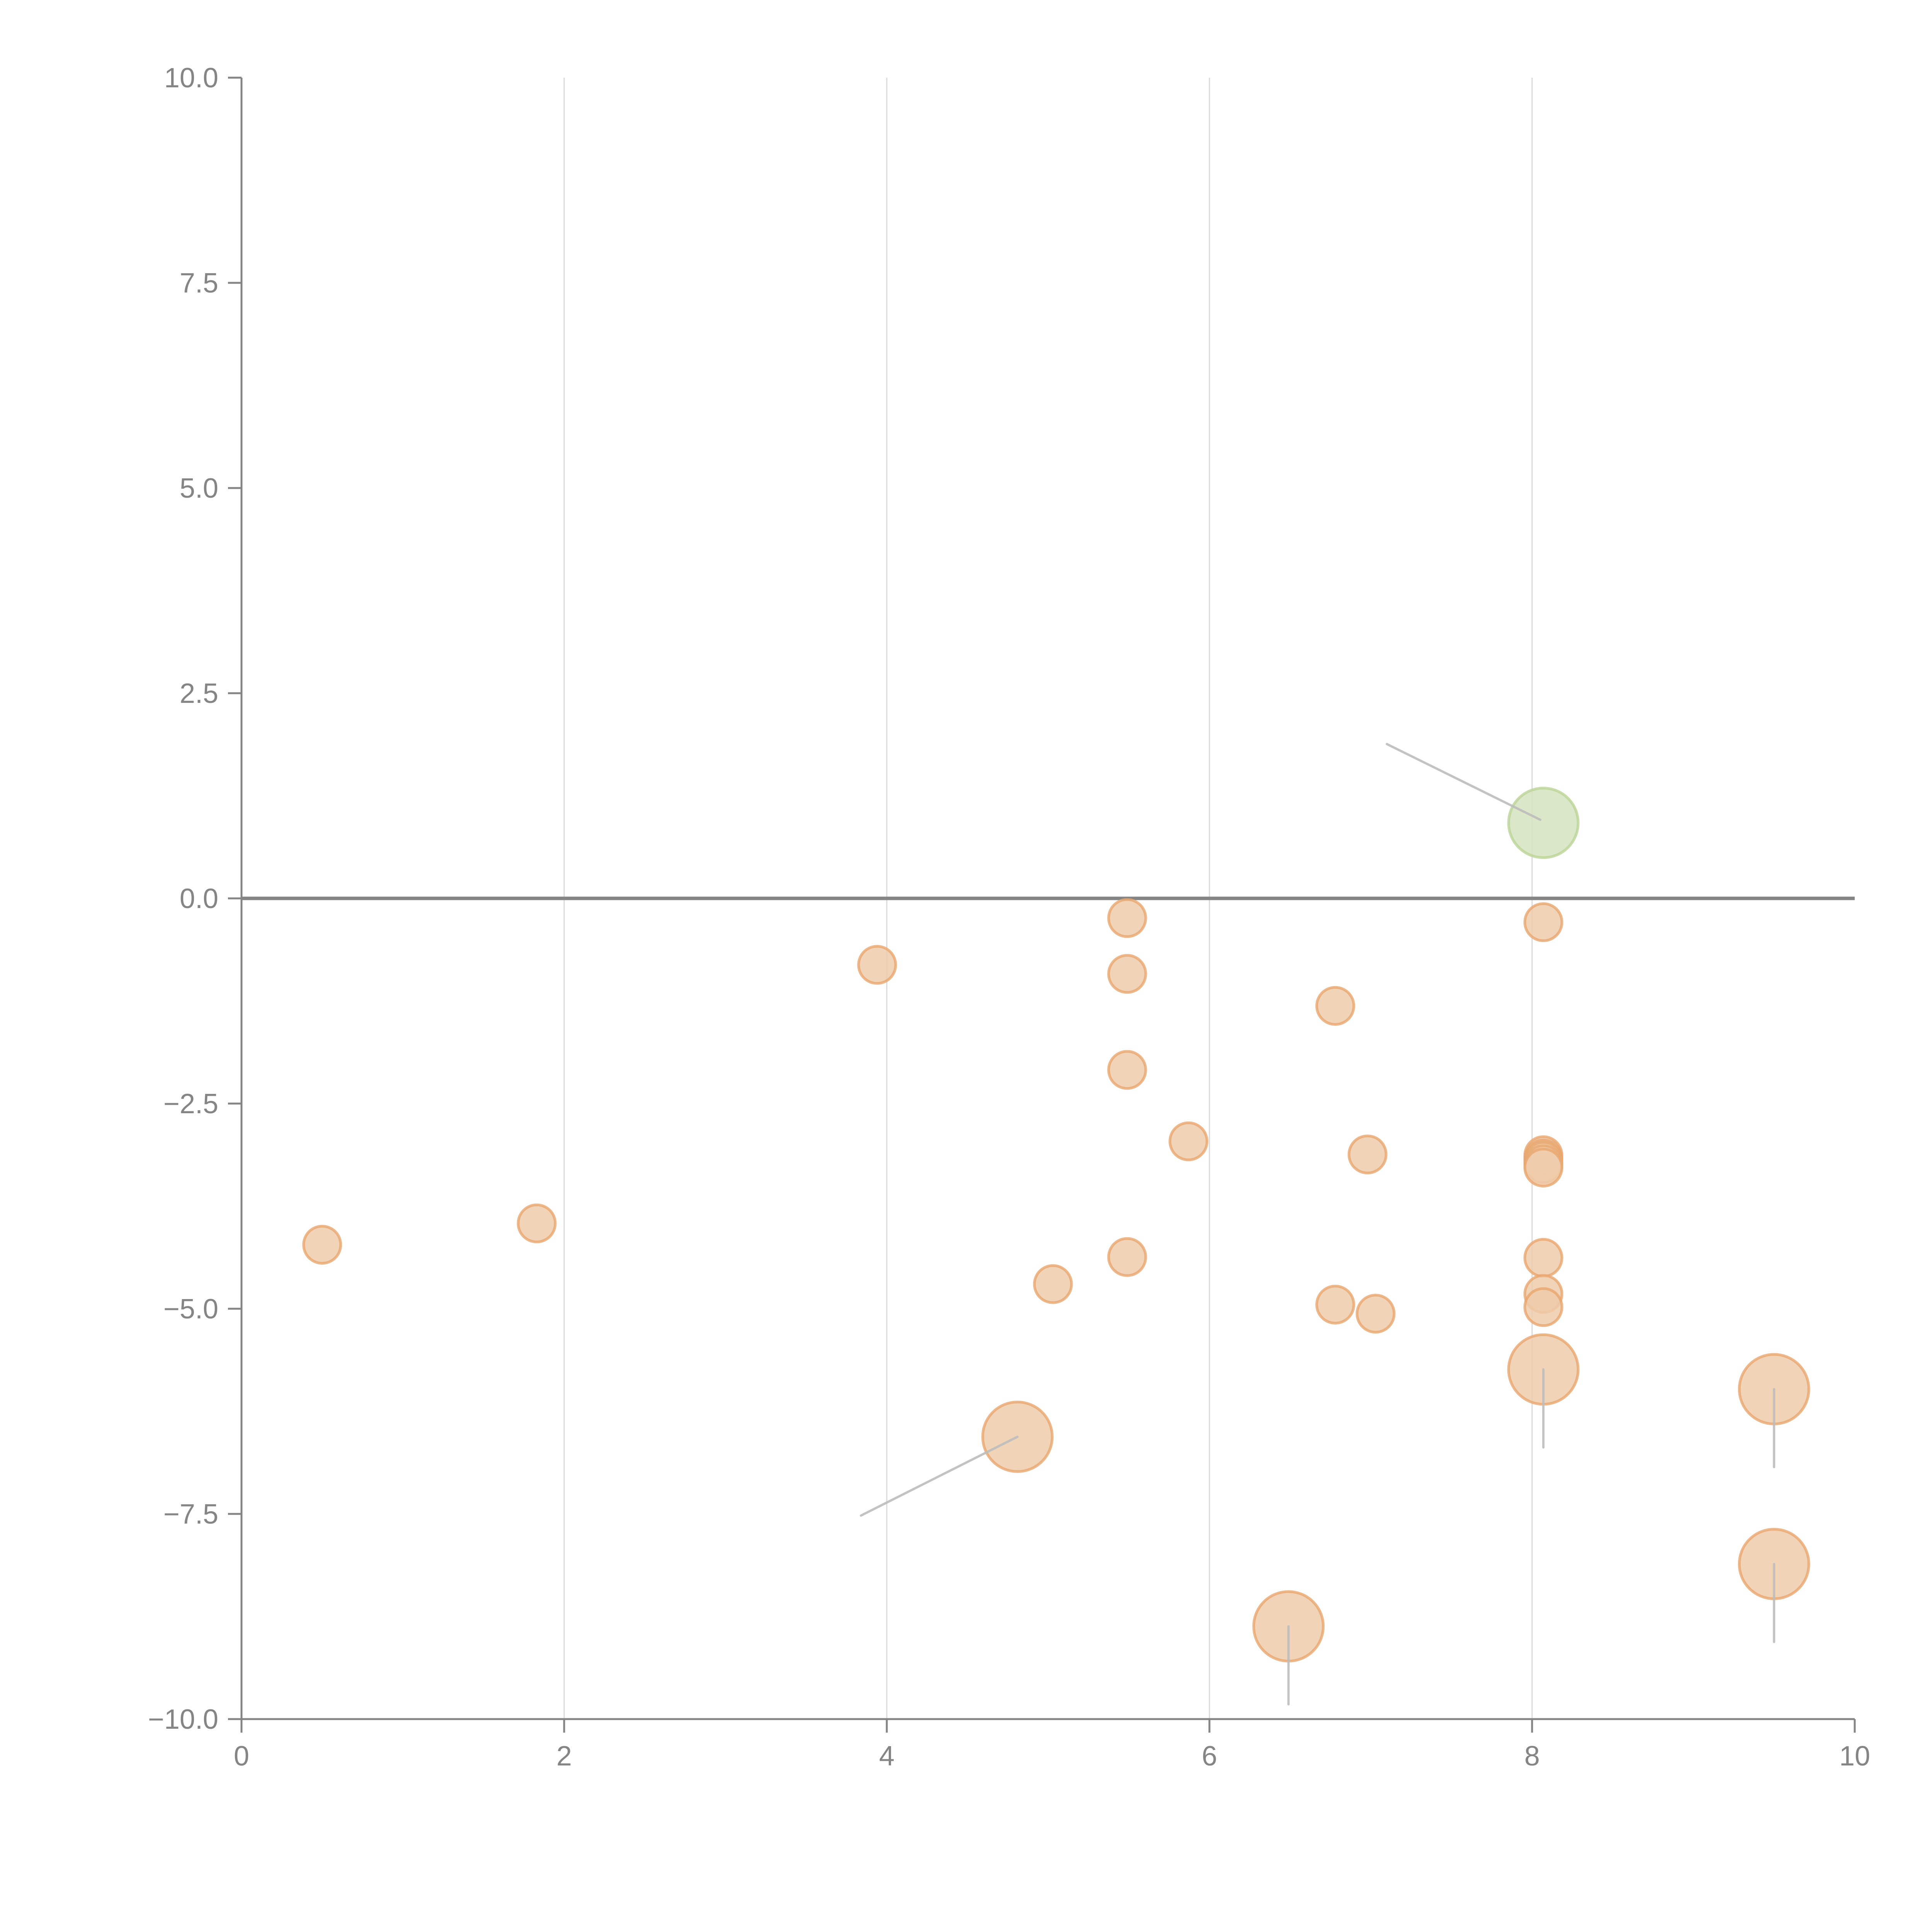  What do you see at coordinates (1532, 1756) in the screenshot?
I see `x-tick-label: 8` at bounding box center [1532, 1756].